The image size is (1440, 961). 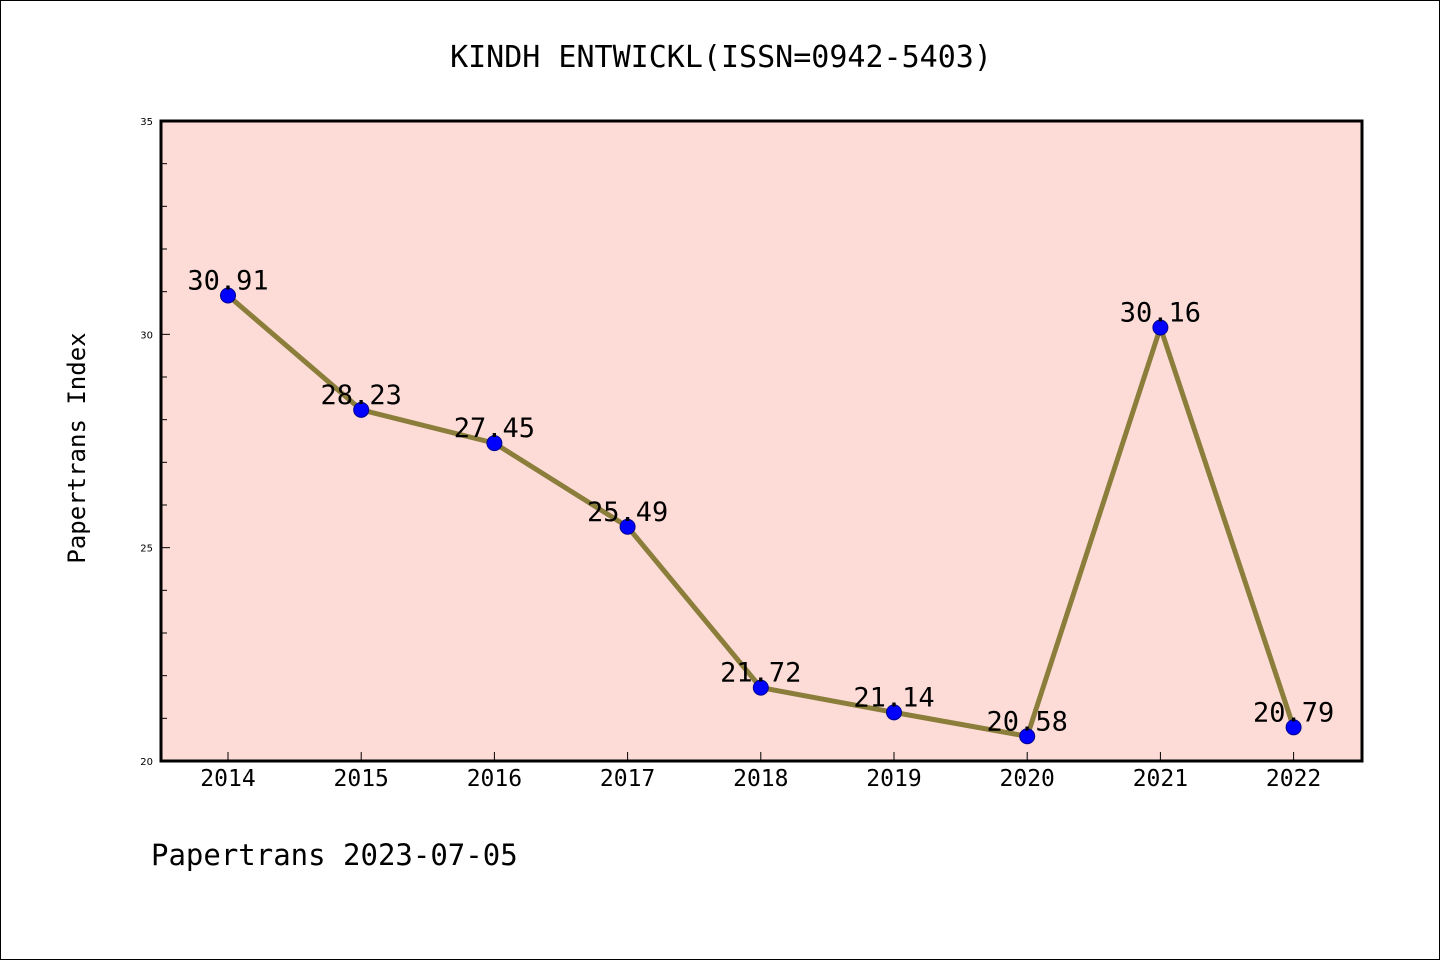 I want to click on y-tick-label: 35, so click(x=146, y=122).